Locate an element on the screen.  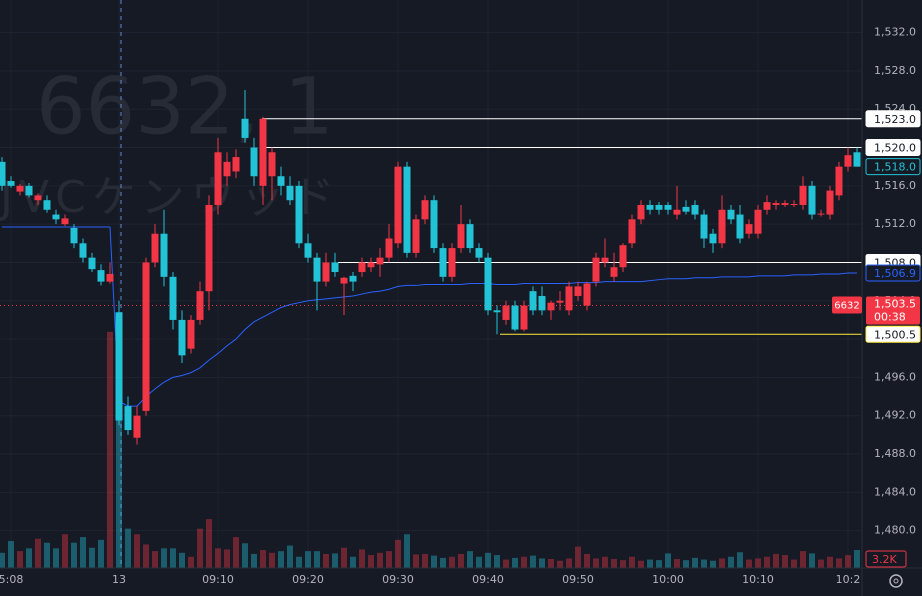
y-tick-label: 1,532.0 is located at coordinates (895, 32).